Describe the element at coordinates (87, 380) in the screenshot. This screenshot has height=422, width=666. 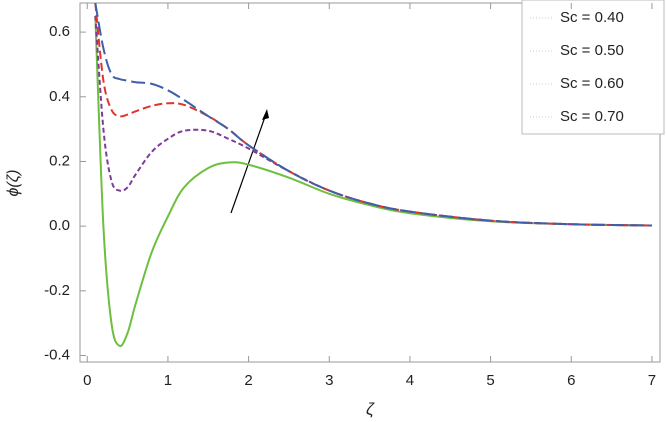
I see `x-tick-label: 0` at that location.